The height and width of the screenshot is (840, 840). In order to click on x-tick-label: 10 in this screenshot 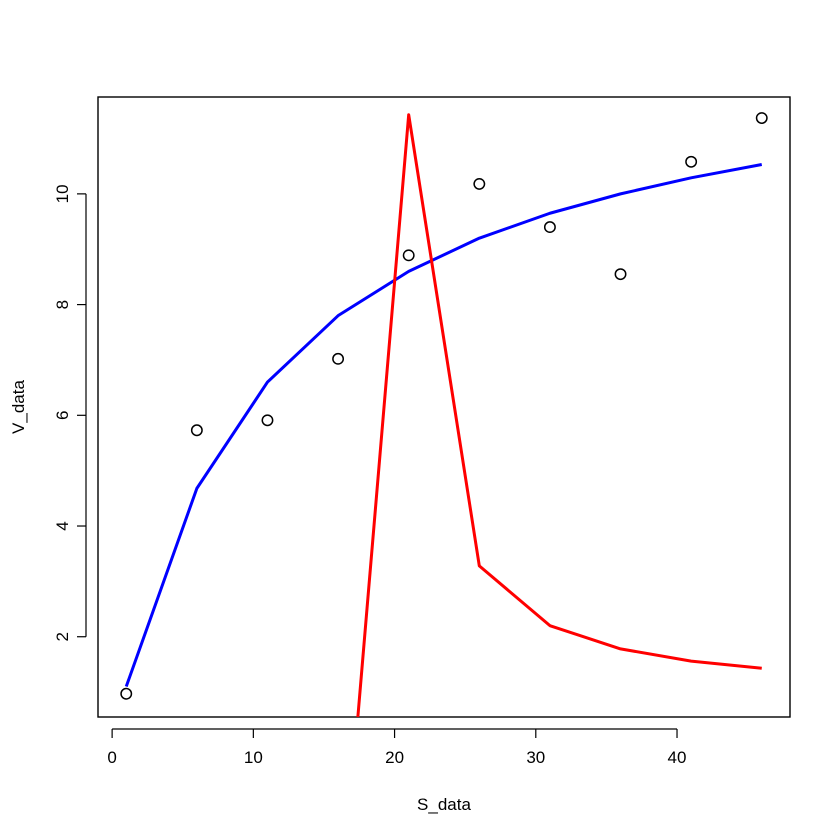, I will do `click(253, 757)`.